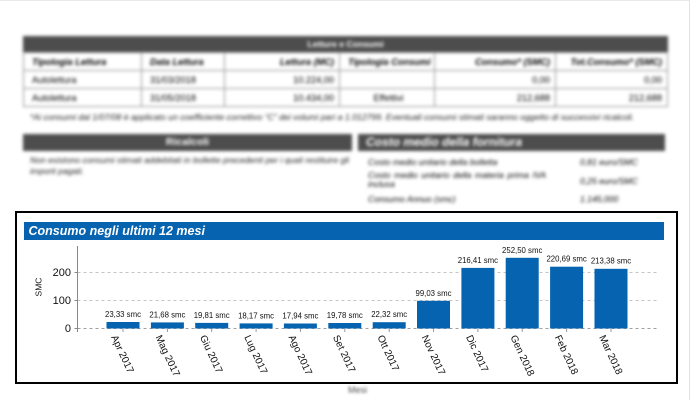 This screenshot has width=690, height=400. Describe the element at coordinates (300, 356) in the screenshot. I see `svg-text: Ago 2017` at that location.